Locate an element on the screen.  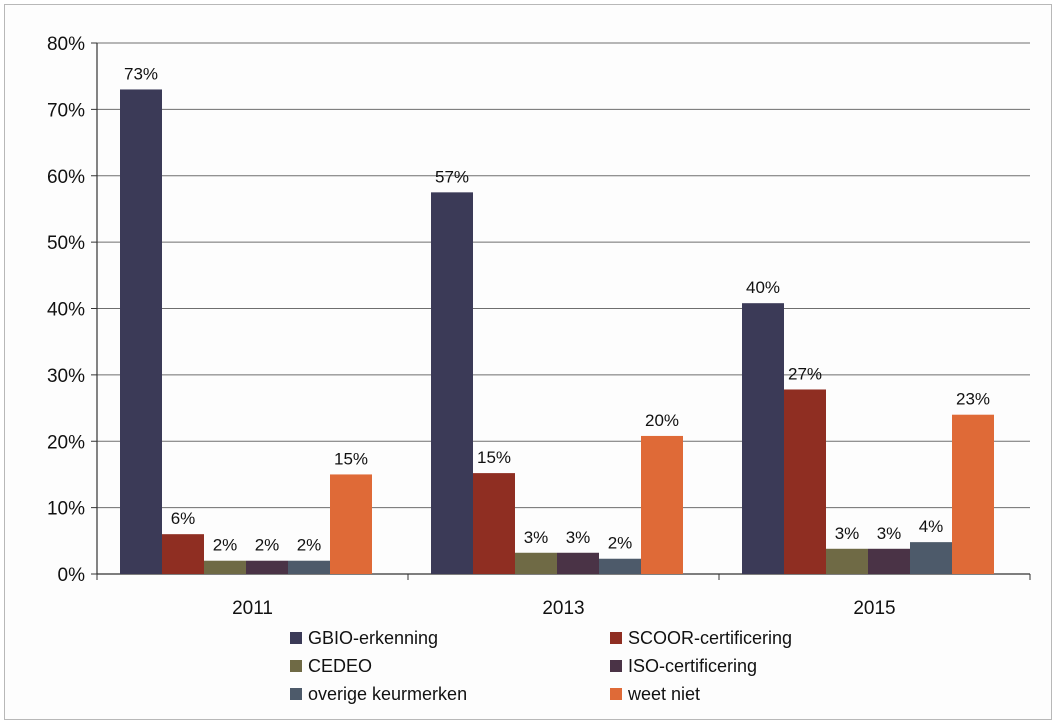
data-label: 23% is located at coordinates (973, 399).